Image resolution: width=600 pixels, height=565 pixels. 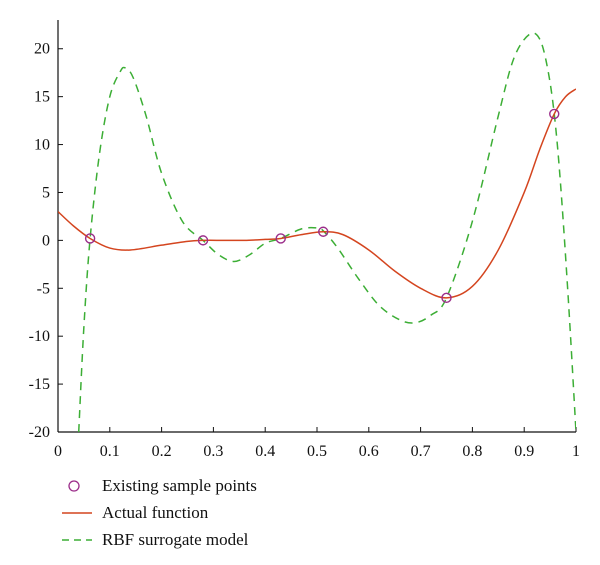 What do you see at coordinates (175, 539) in the screenshot?
I see `legend-label-rbf-model: RBF surrogate model` at bounding box center [175, 539].